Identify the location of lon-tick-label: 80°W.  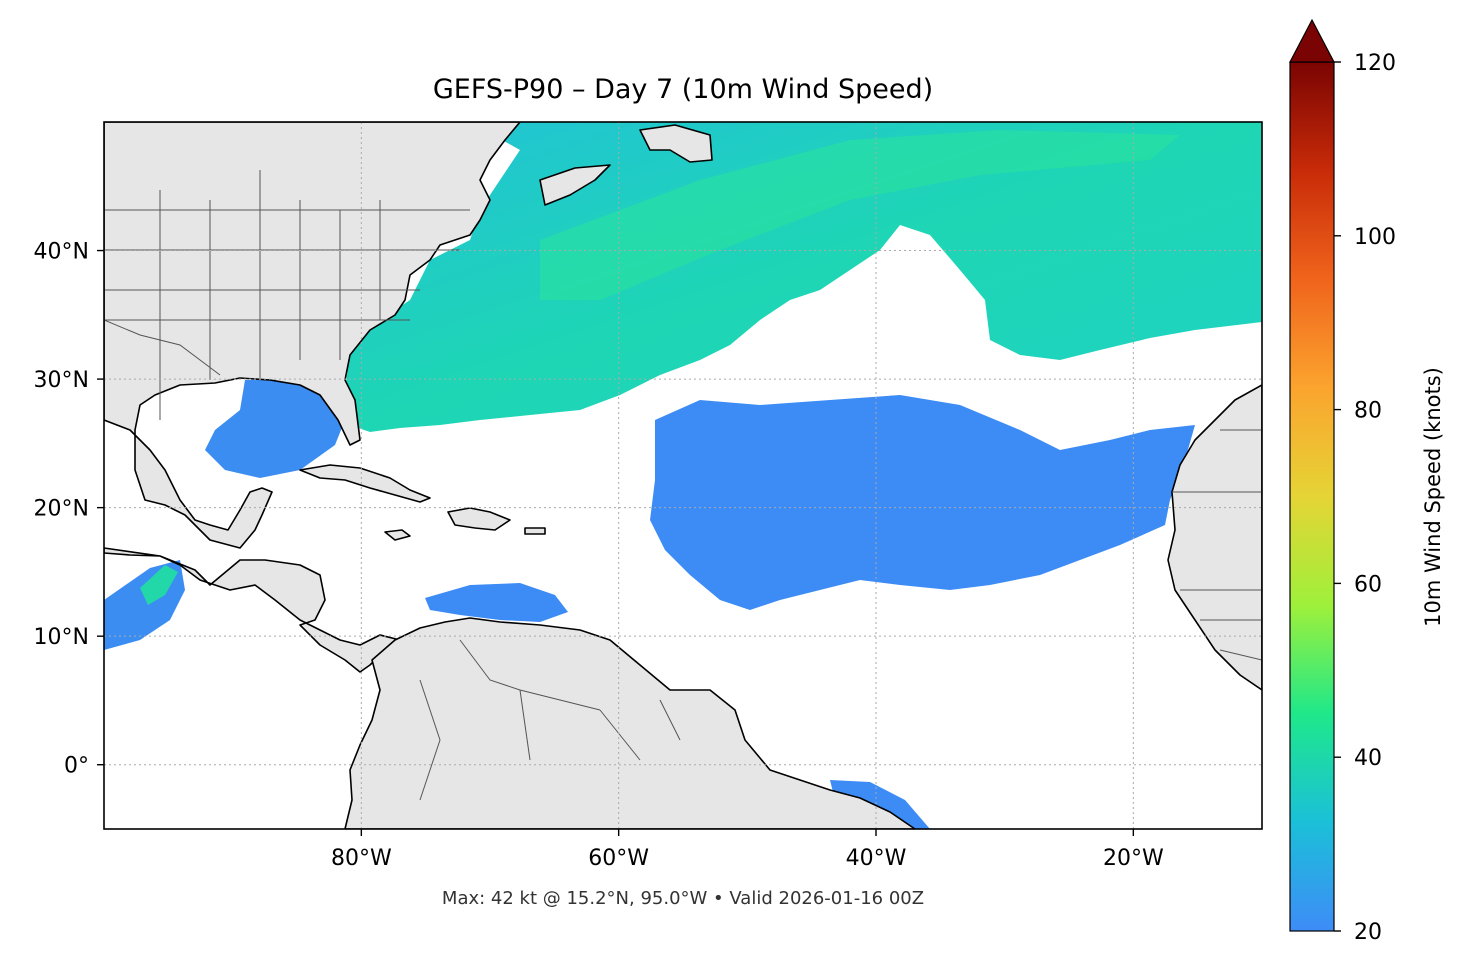
(361, 858).